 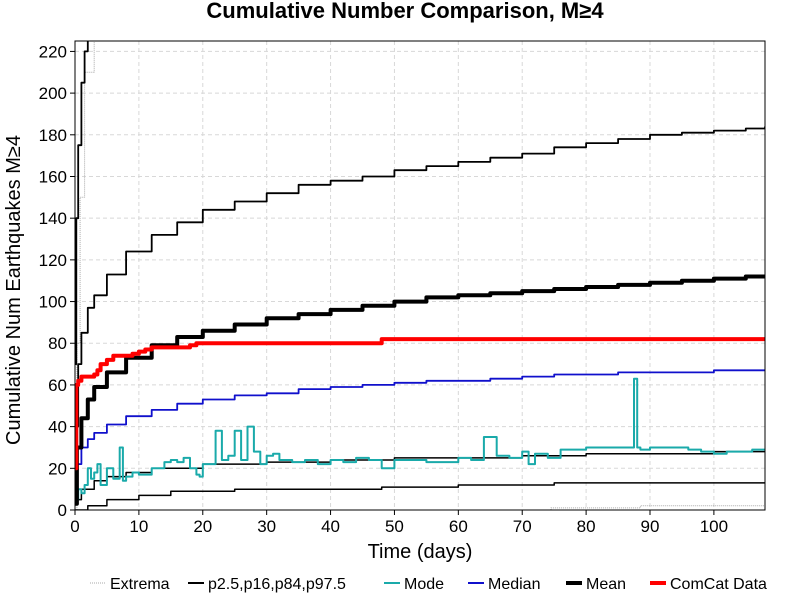 What do you see at coordinates (53, 93) in the screenshot?
I see `y-tick-label: 200` at bounding box center [53, 93].